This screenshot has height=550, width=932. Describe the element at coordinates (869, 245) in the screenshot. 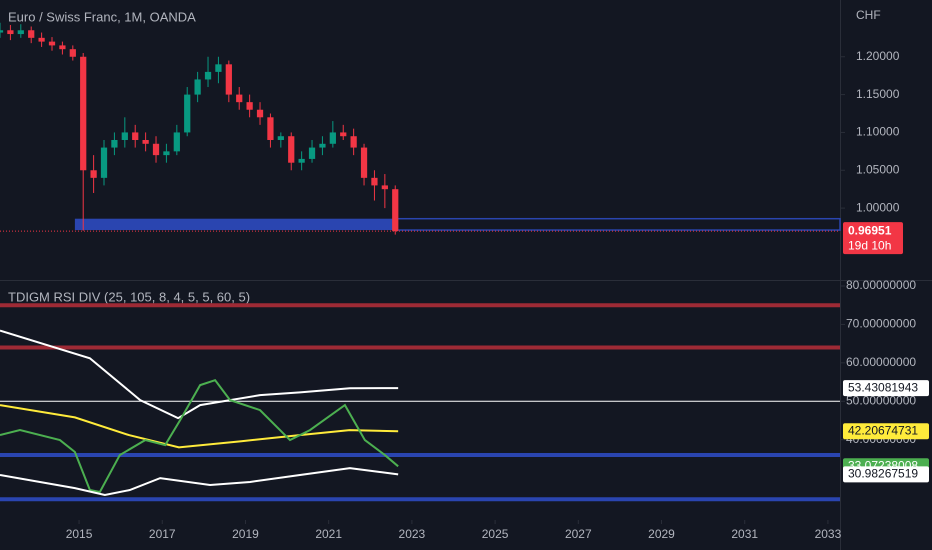

I see `countdown-label: 19d 10h` at that location.